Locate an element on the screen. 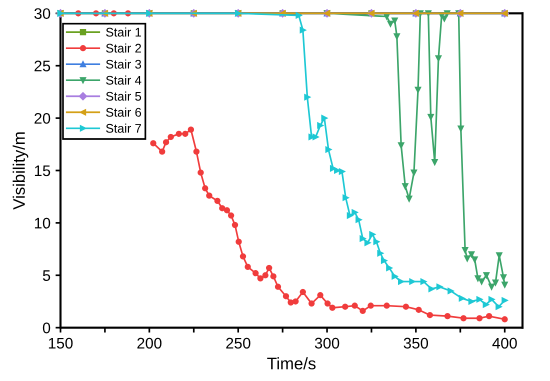 This screenshot has width=550, height=381. y-tick-label: 25 is located at coordinates (42, 66).